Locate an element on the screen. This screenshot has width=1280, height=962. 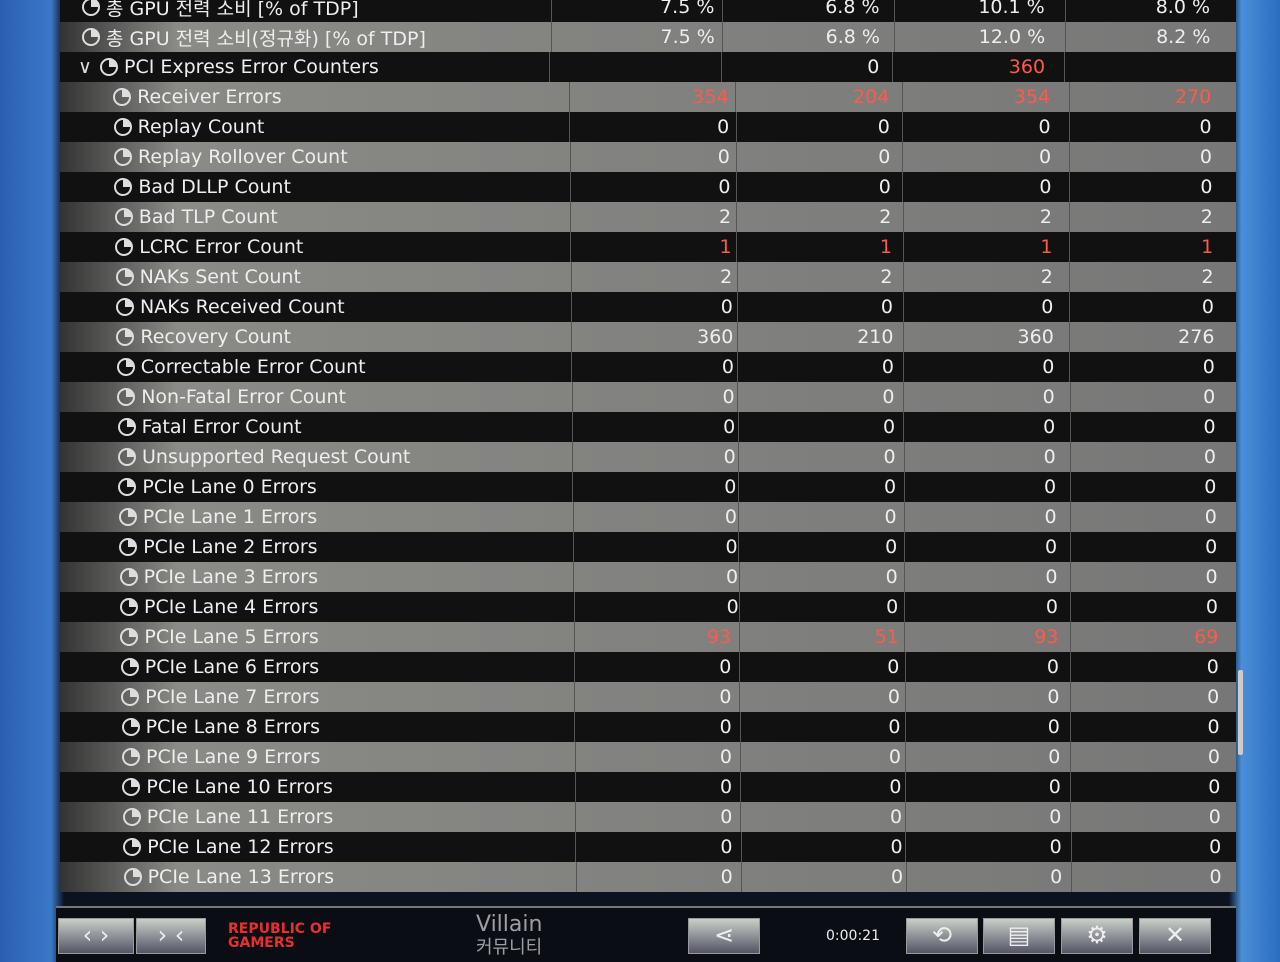
sensor-label-cell: PCIe Lane 11 Errors is located at coordinates (317, 817).